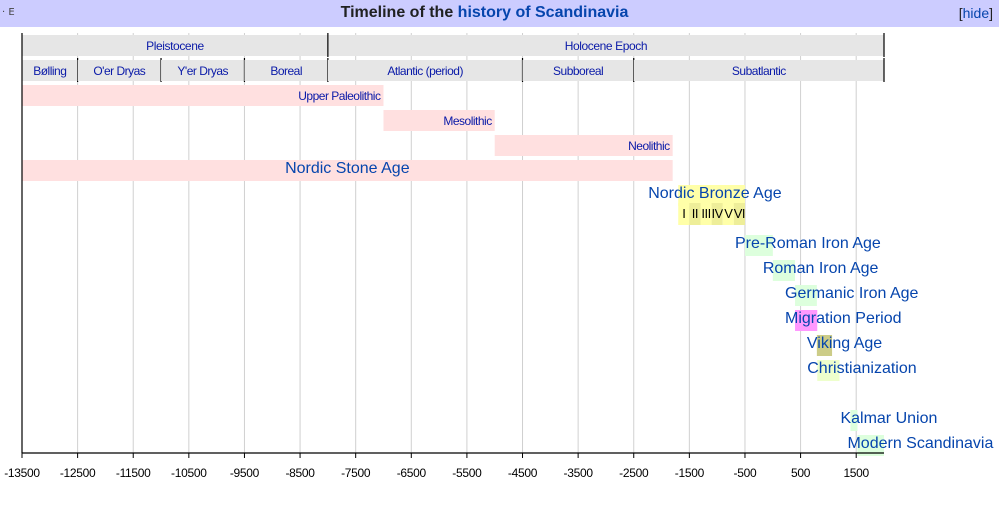 The image size is (999, 507). I want to click on bronze-subperiod-label: I, so click(684, 213).